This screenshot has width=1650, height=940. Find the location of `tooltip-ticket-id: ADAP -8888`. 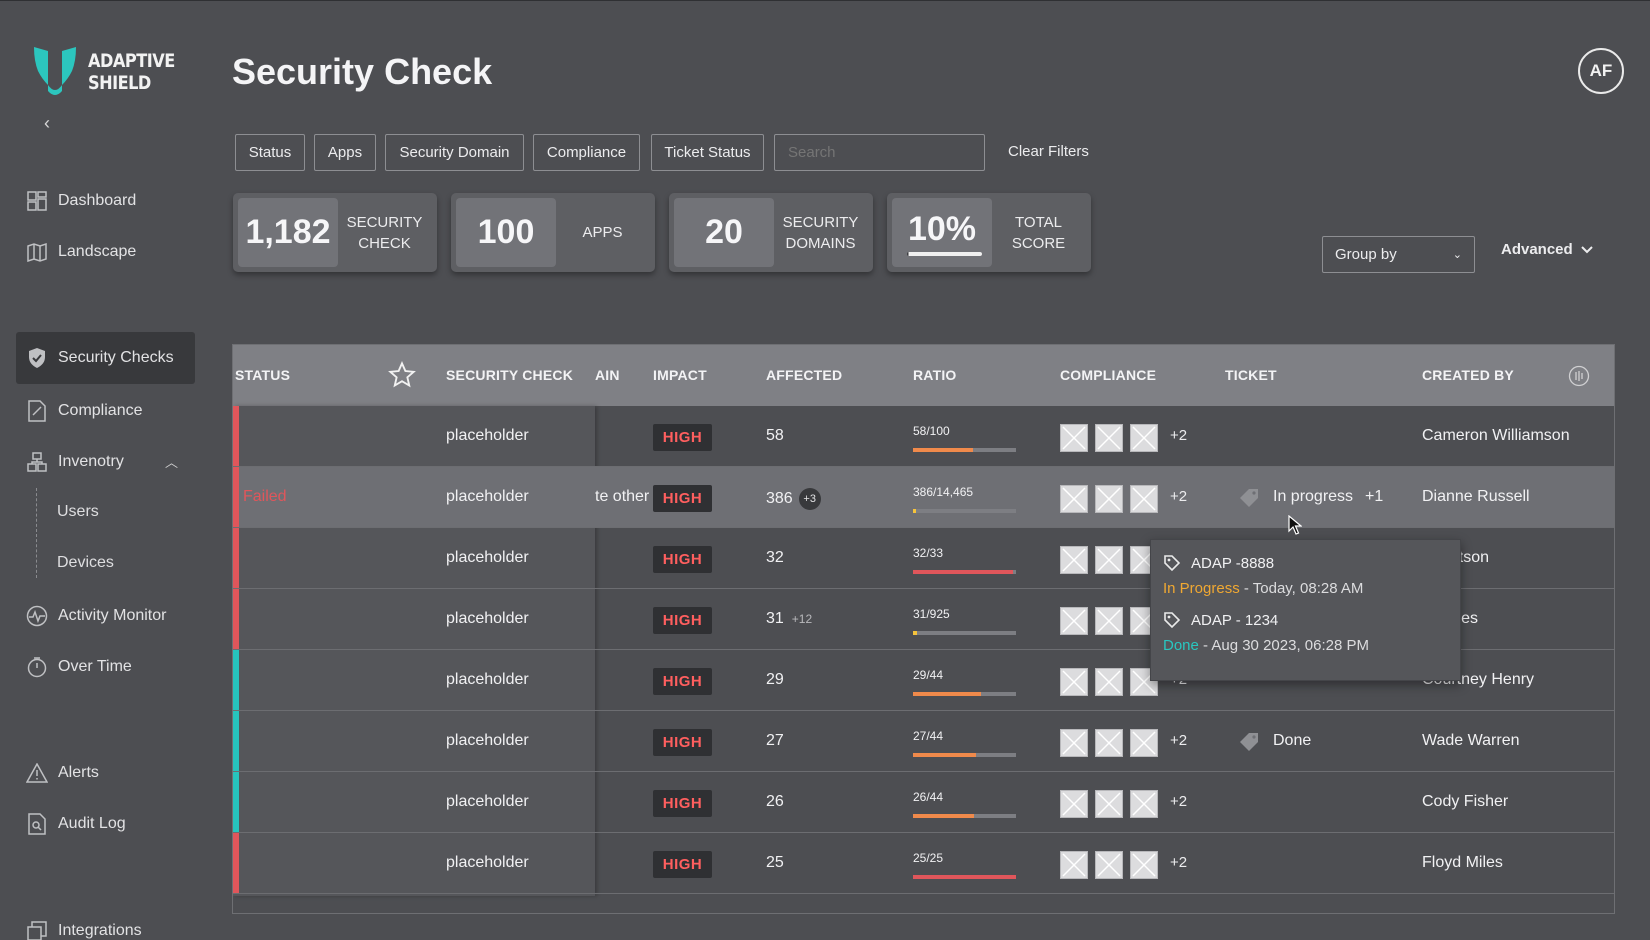

tooltip-ticket-id: ADAP -8888 is located at coordinates (1233, 563).